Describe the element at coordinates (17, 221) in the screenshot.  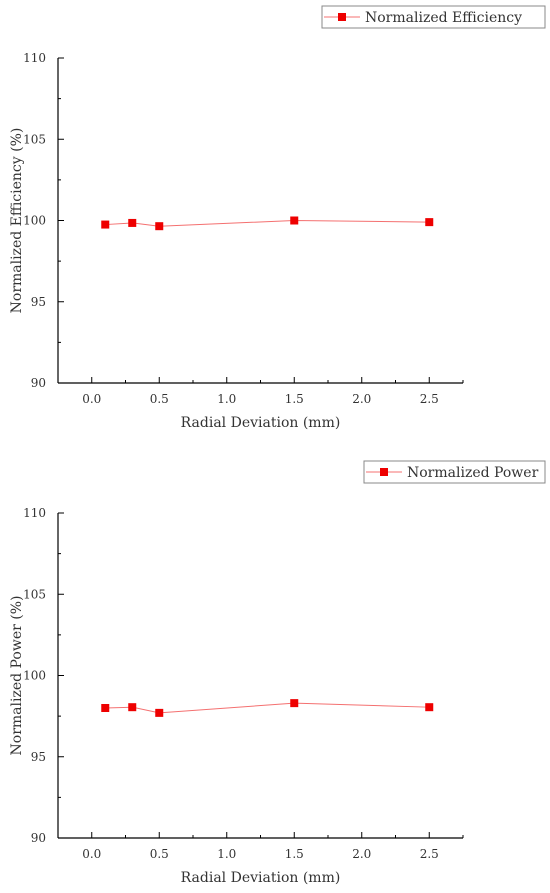
I see `y-axis-title: Normalized Efficiency (%)` at that location.